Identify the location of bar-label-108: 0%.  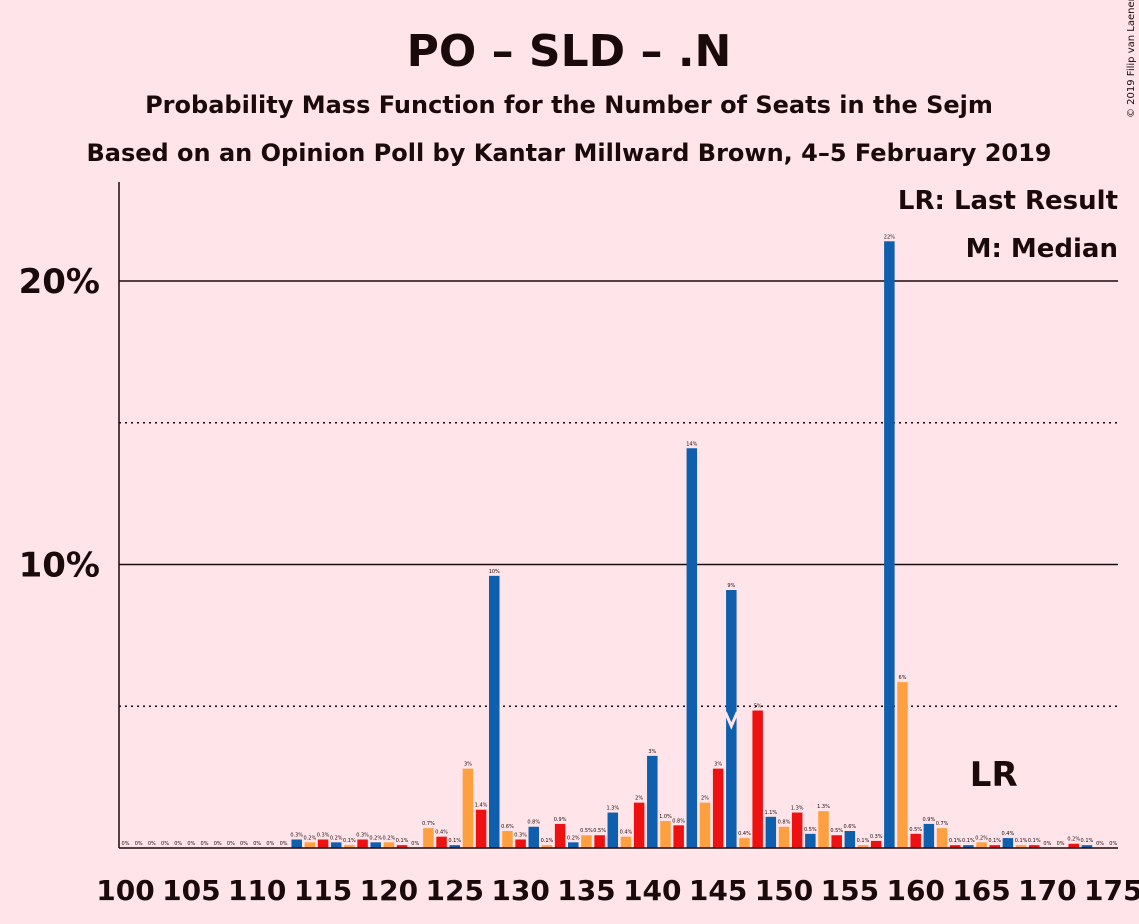
(231, 844).